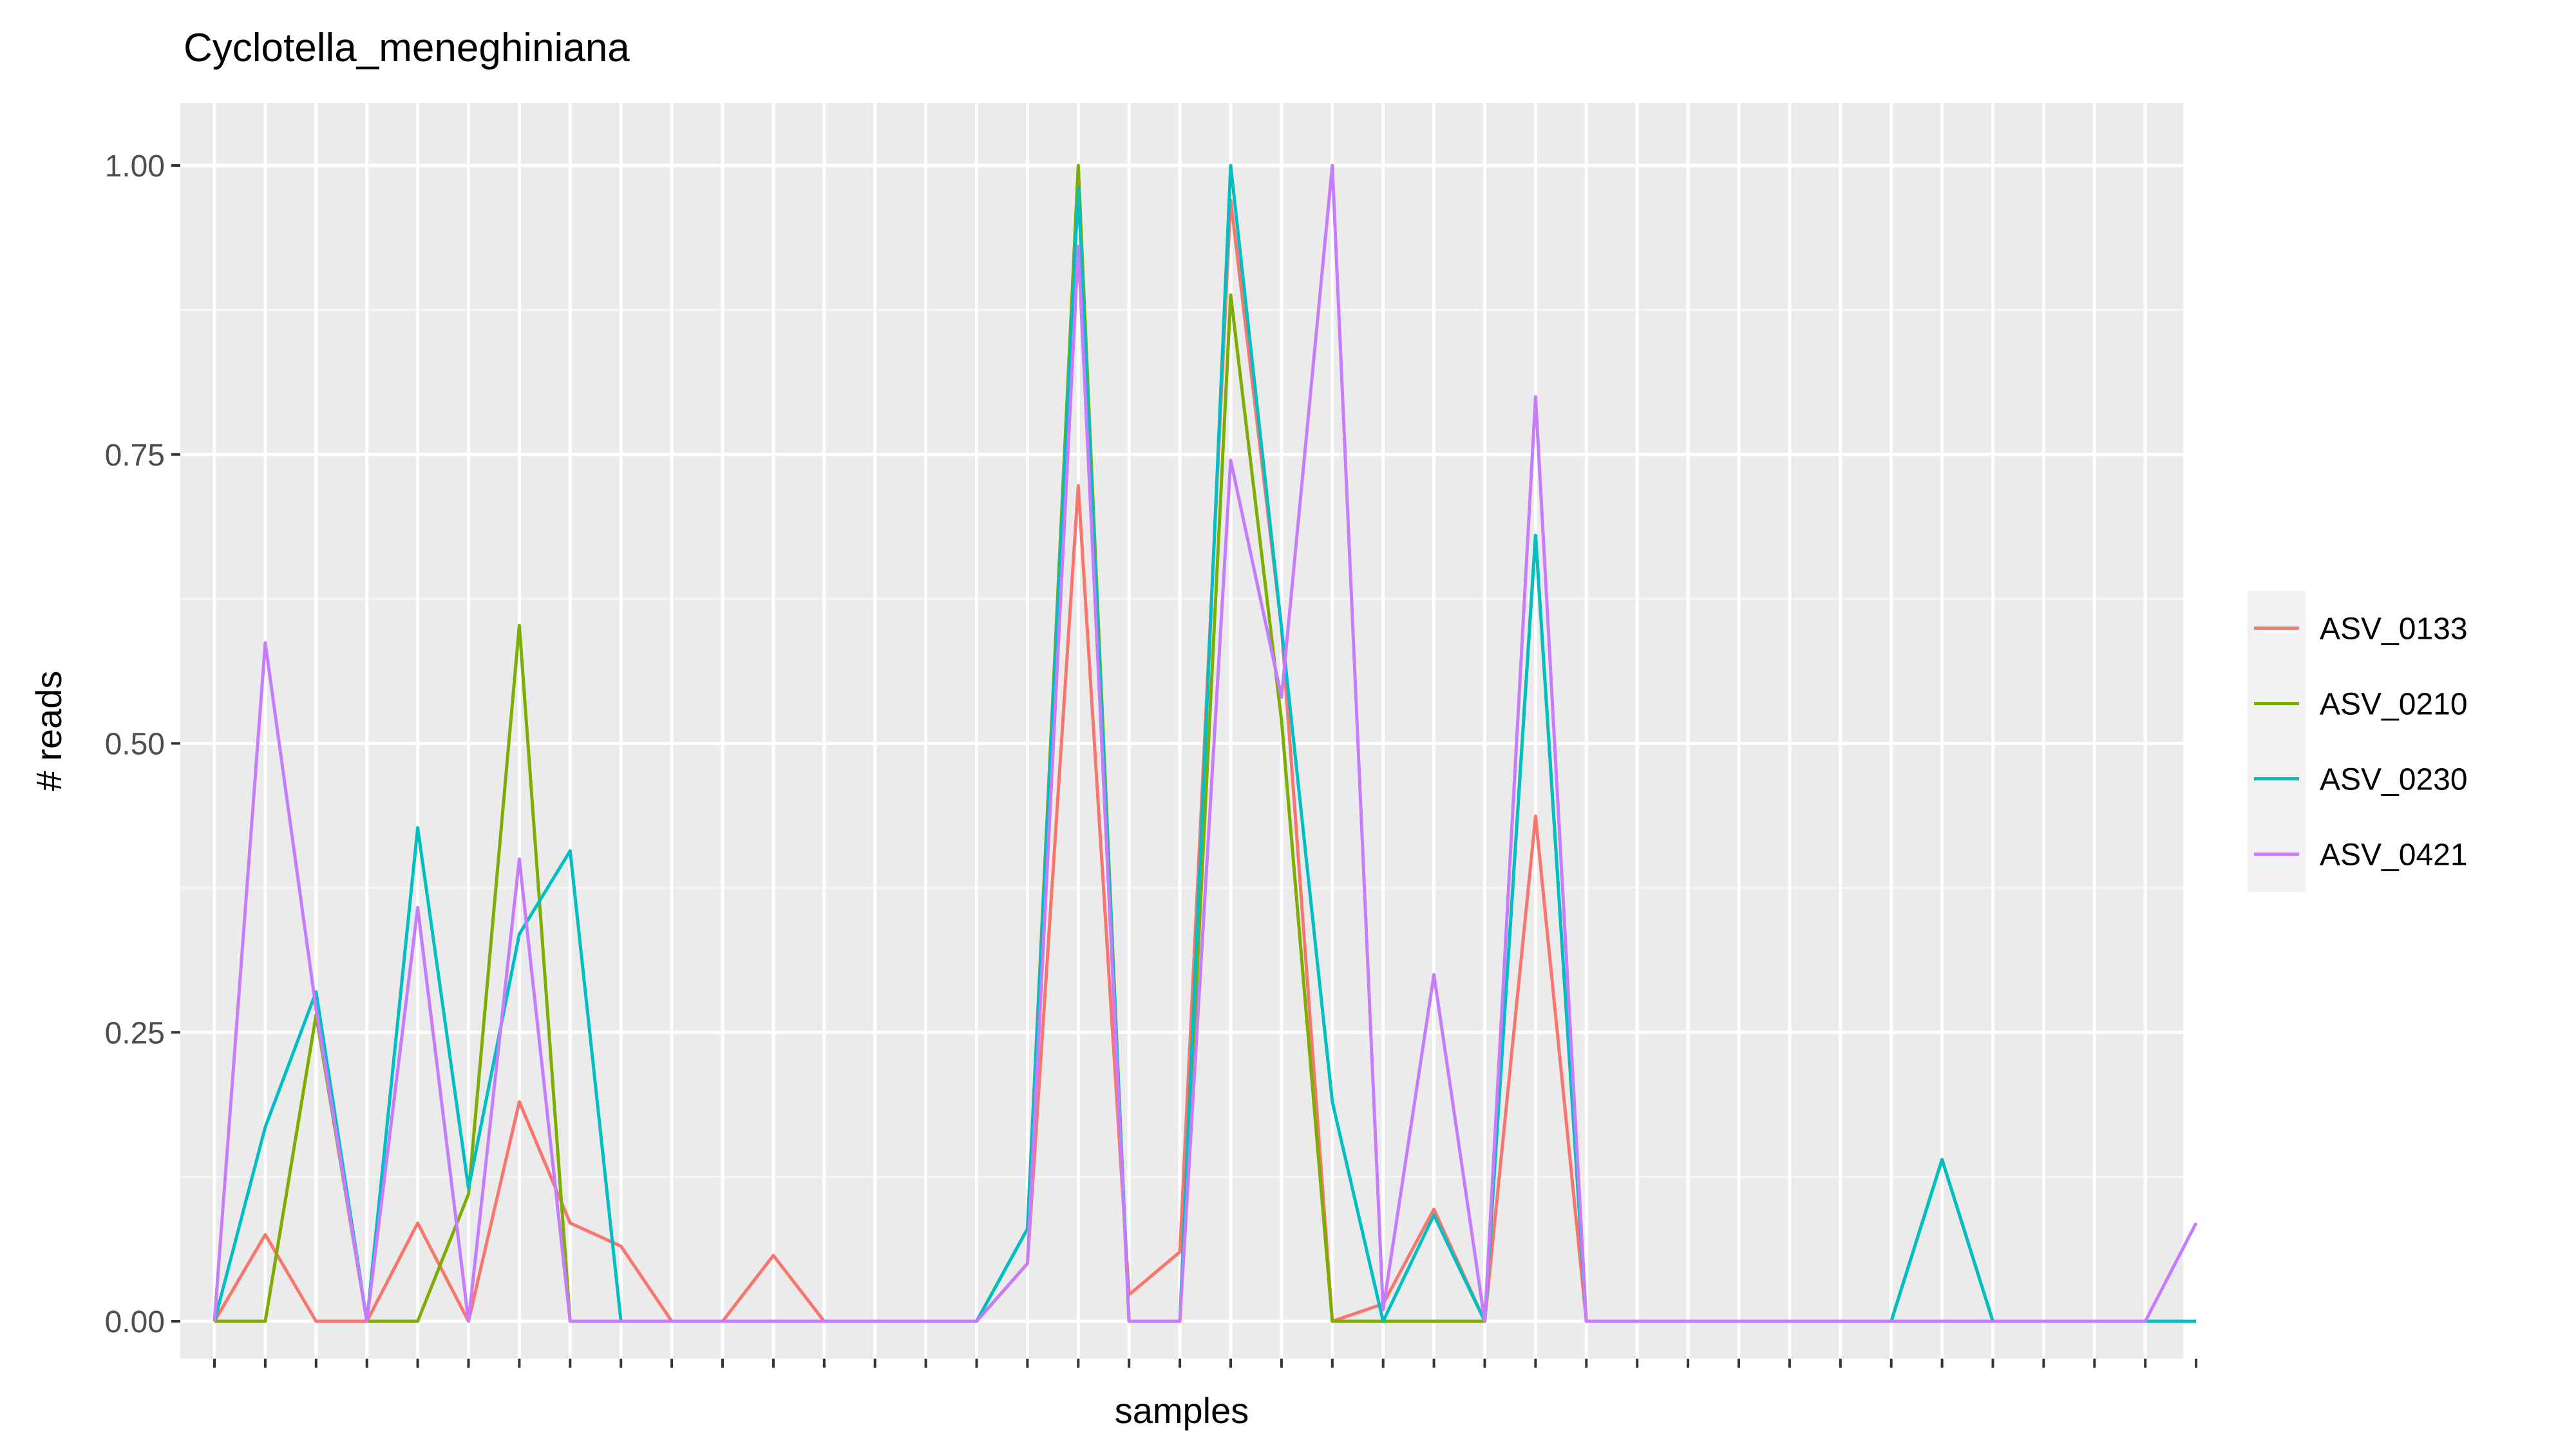 The image size is (2576, 1452). Describe the element at coordinates (135, 1322) in the screenshot. I see `y-tick-label: 0.00` at that location.